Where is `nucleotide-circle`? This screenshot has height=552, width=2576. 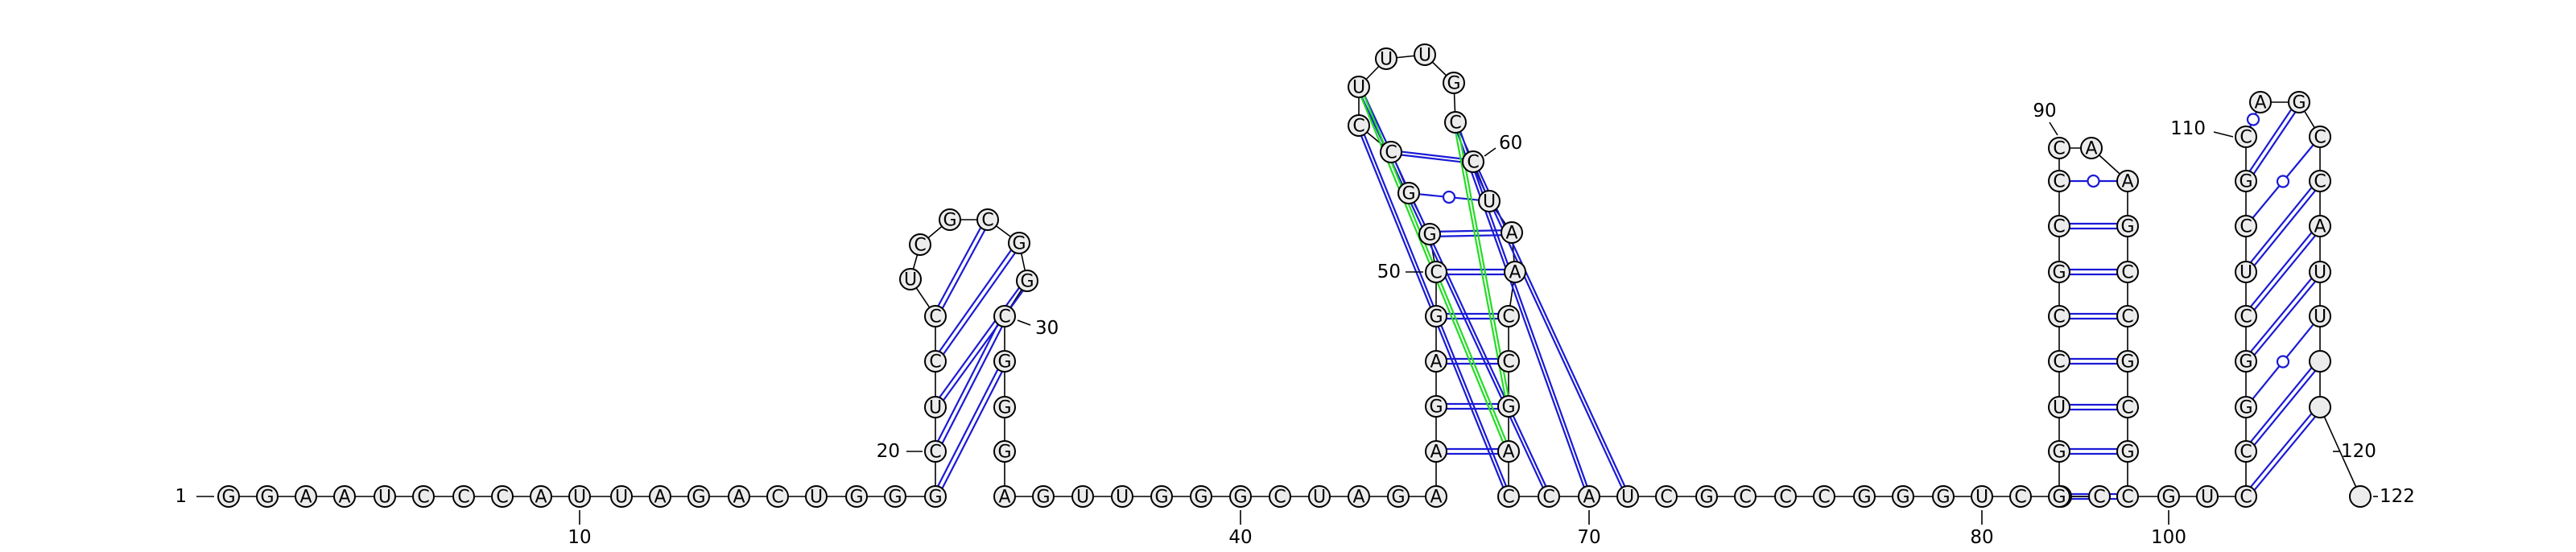
nucleotide-circle is located at coordinates (2360, 496).